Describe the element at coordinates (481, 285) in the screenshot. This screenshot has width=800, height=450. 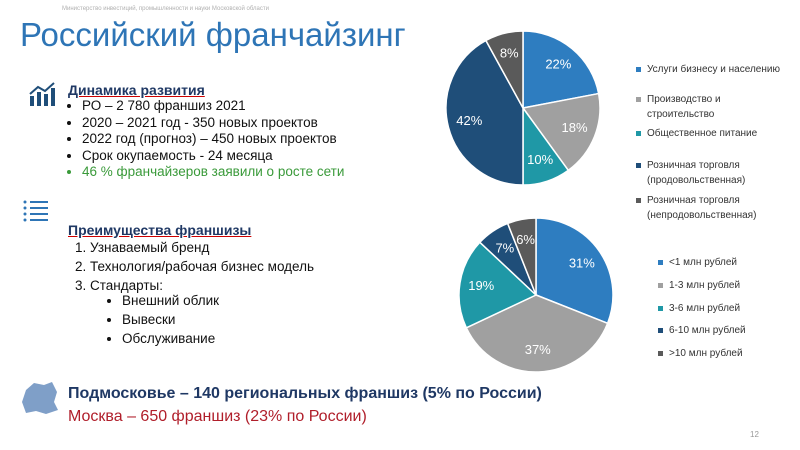
I see `slice-label: 19%` at that location.